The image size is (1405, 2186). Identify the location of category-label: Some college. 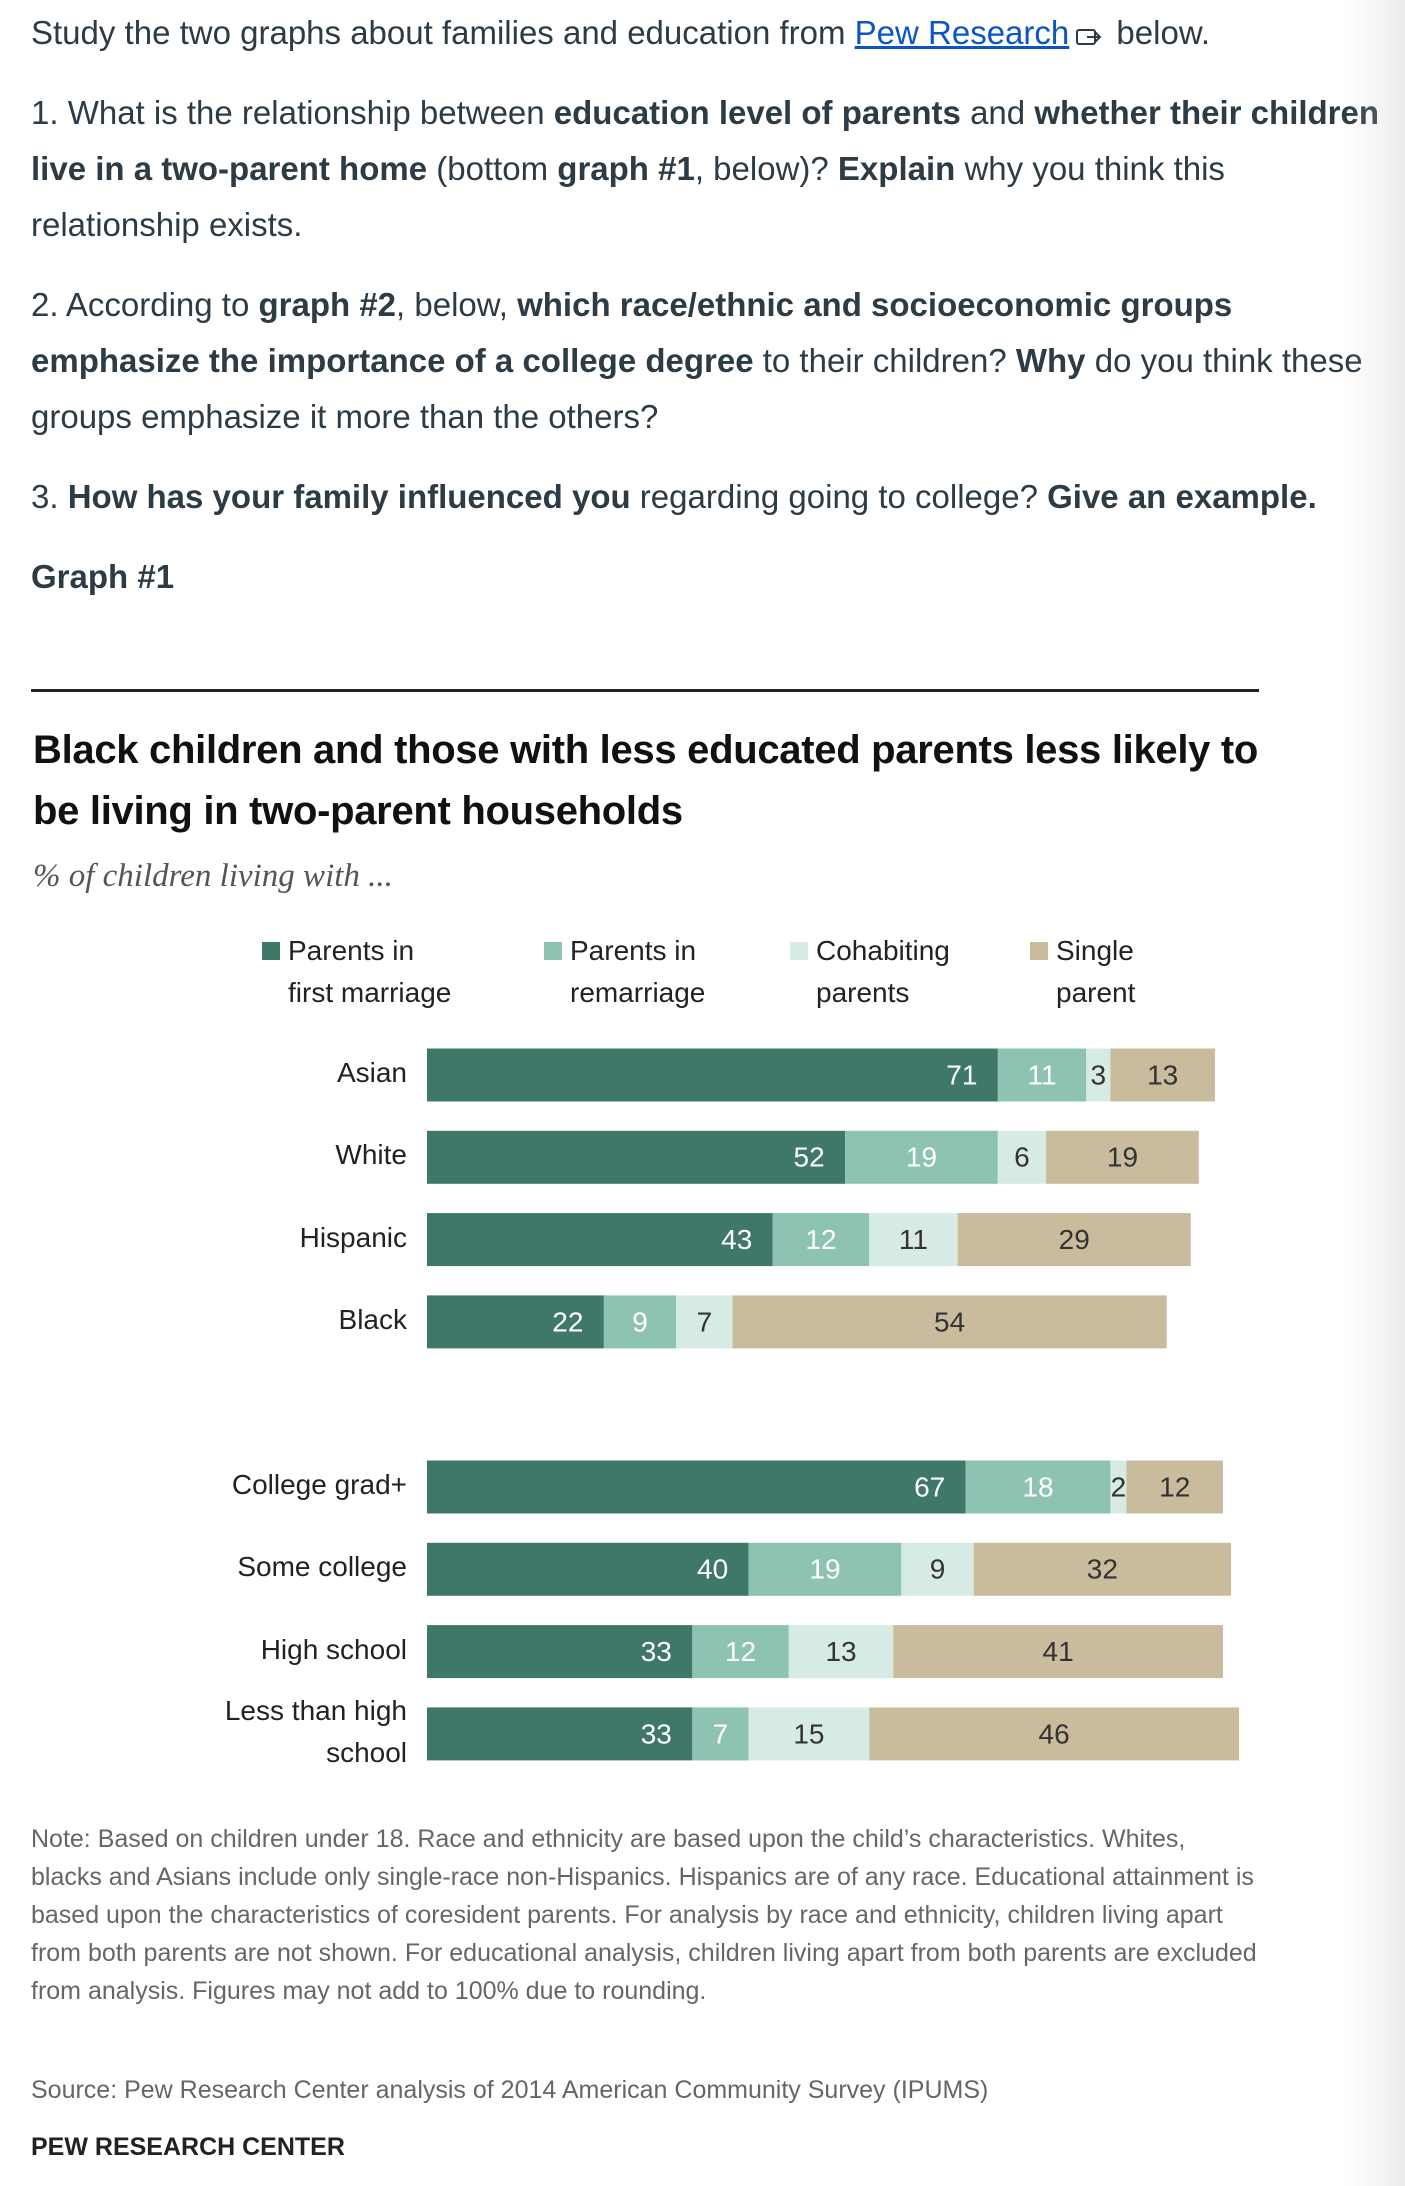
(322, 1567).